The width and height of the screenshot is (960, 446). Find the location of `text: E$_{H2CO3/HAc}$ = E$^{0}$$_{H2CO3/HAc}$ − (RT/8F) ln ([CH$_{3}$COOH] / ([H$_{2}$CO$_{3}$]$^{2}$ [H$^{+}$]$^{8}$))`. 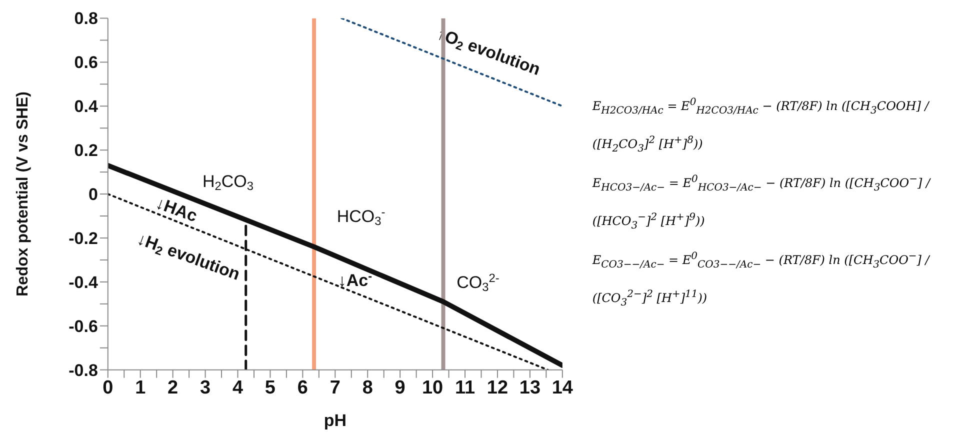

text: E$_{H2CO3/HAc}$ = E$^{0}$$_{H2CO3/HAc}$ − (RT/8F) ln ([CH$_{3}$COOH] / ([H$_{2}$CO$_{3}$]$^{2}$ [H$^{+}$]$^{8}$)) is located at coordinates (760, 126).